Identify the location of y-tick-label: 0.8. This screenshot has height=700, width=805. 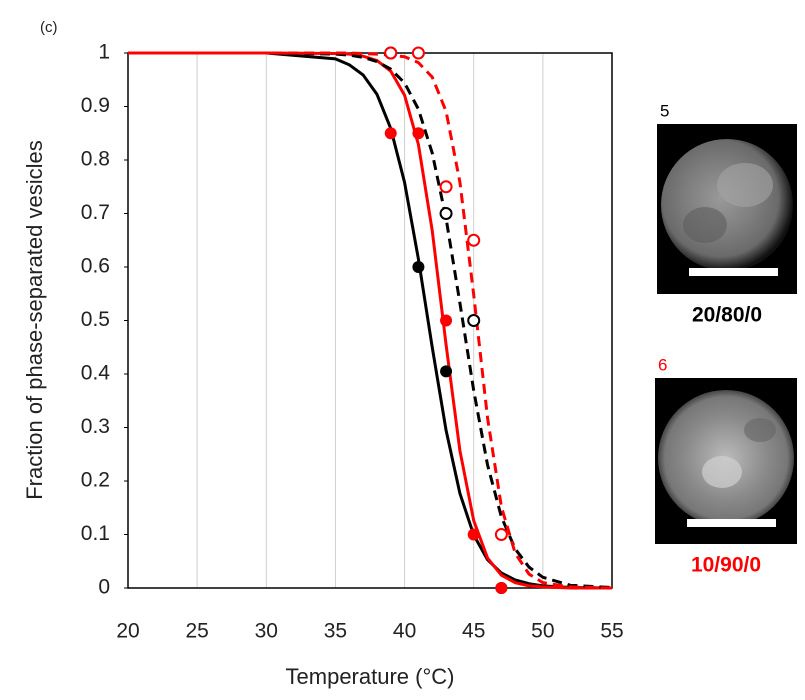
(95, 159).